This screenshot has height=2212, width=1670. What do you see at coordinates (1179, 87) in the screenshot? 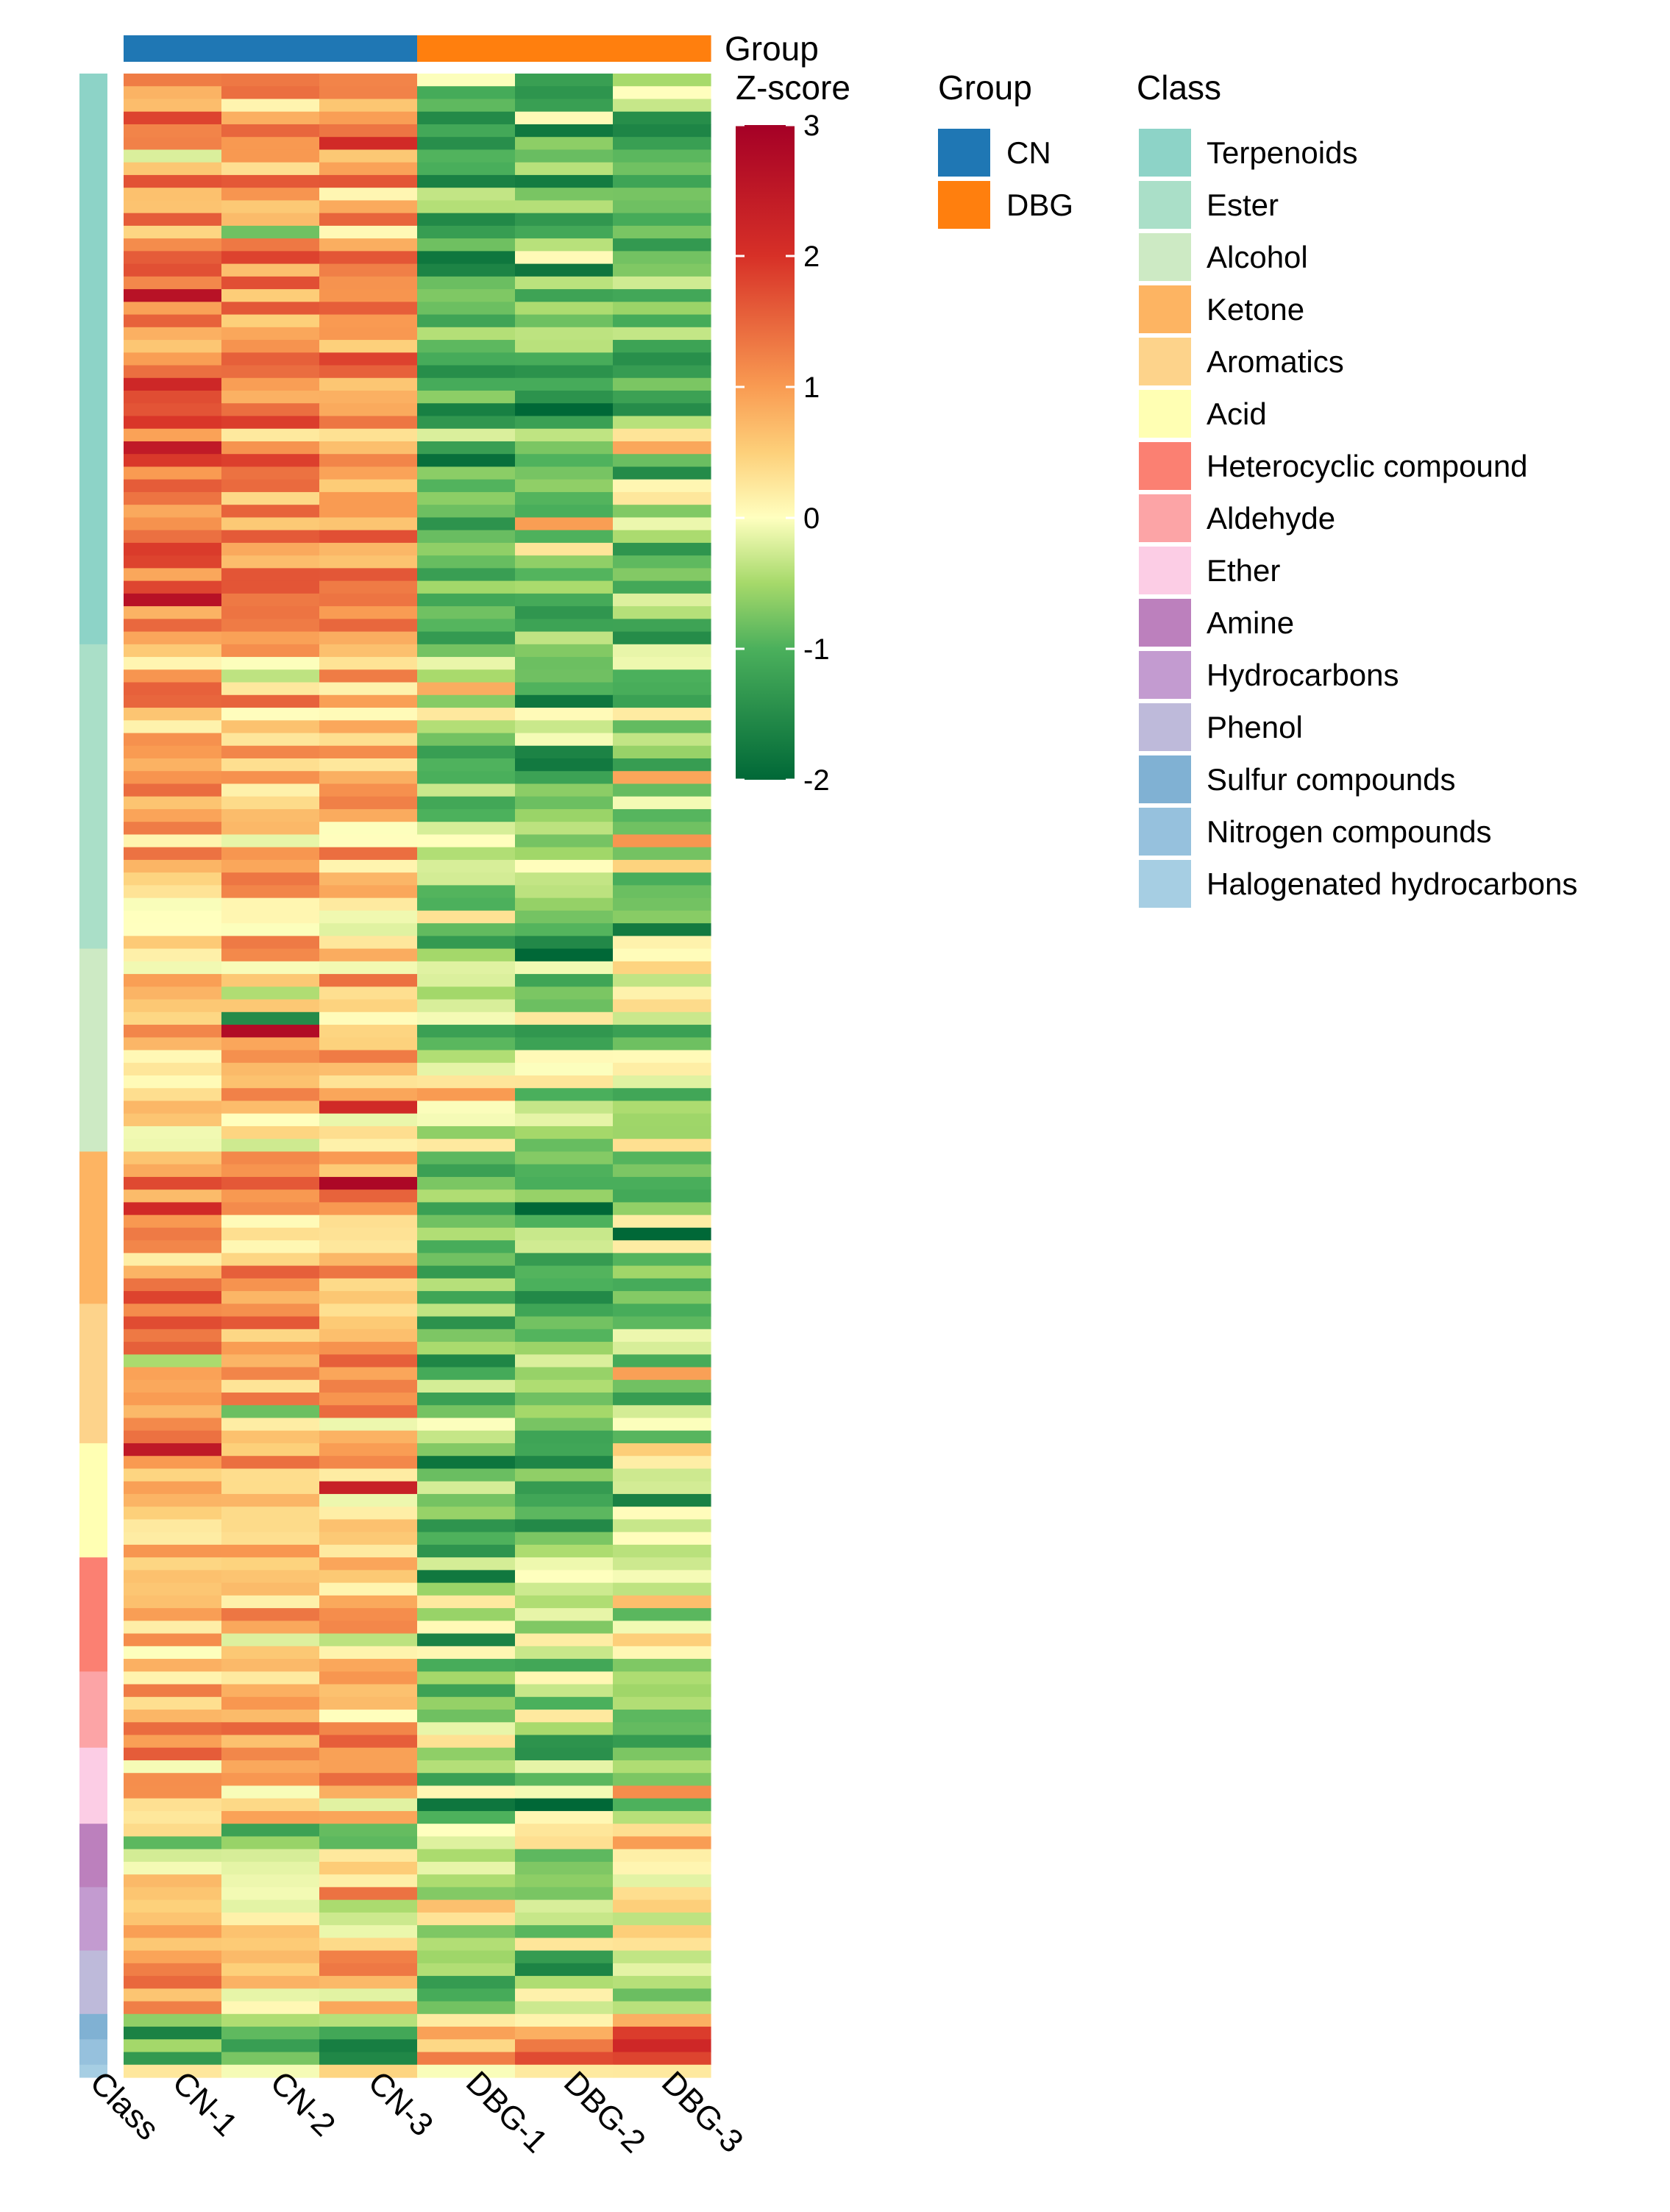
I see `class-legend-title: Class` at bounding box center [1179, 87].